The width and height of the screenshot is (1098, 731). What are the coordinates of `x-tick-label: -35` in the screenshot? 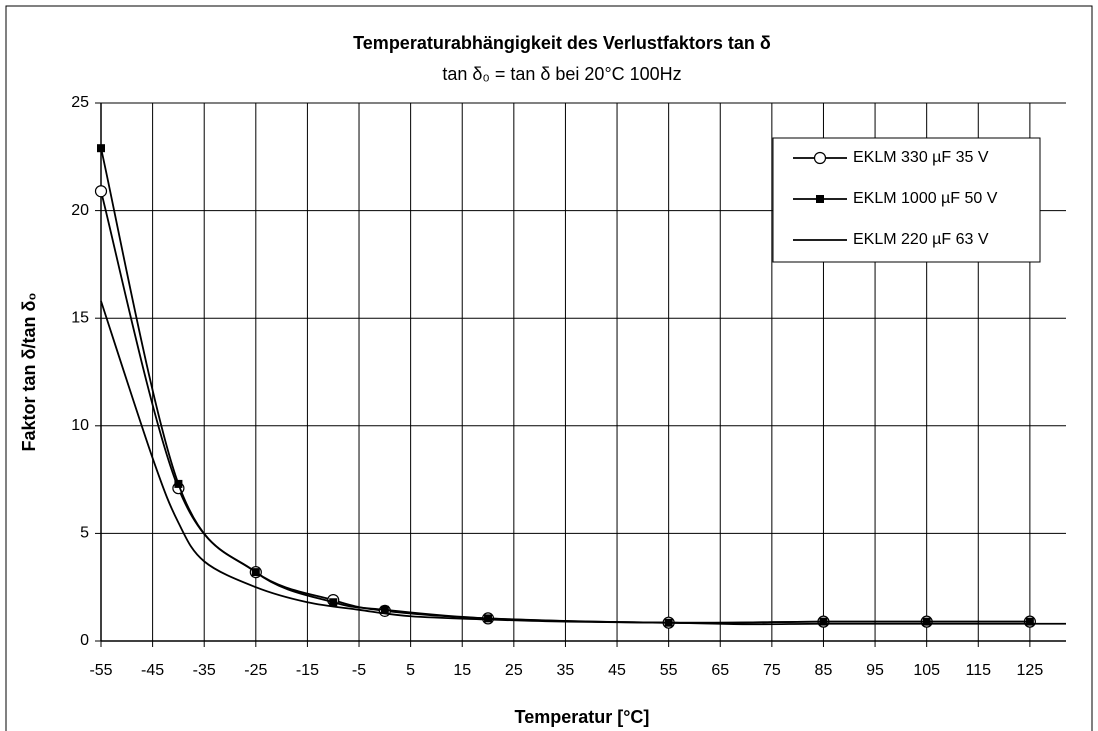 It's located at (204, 670).